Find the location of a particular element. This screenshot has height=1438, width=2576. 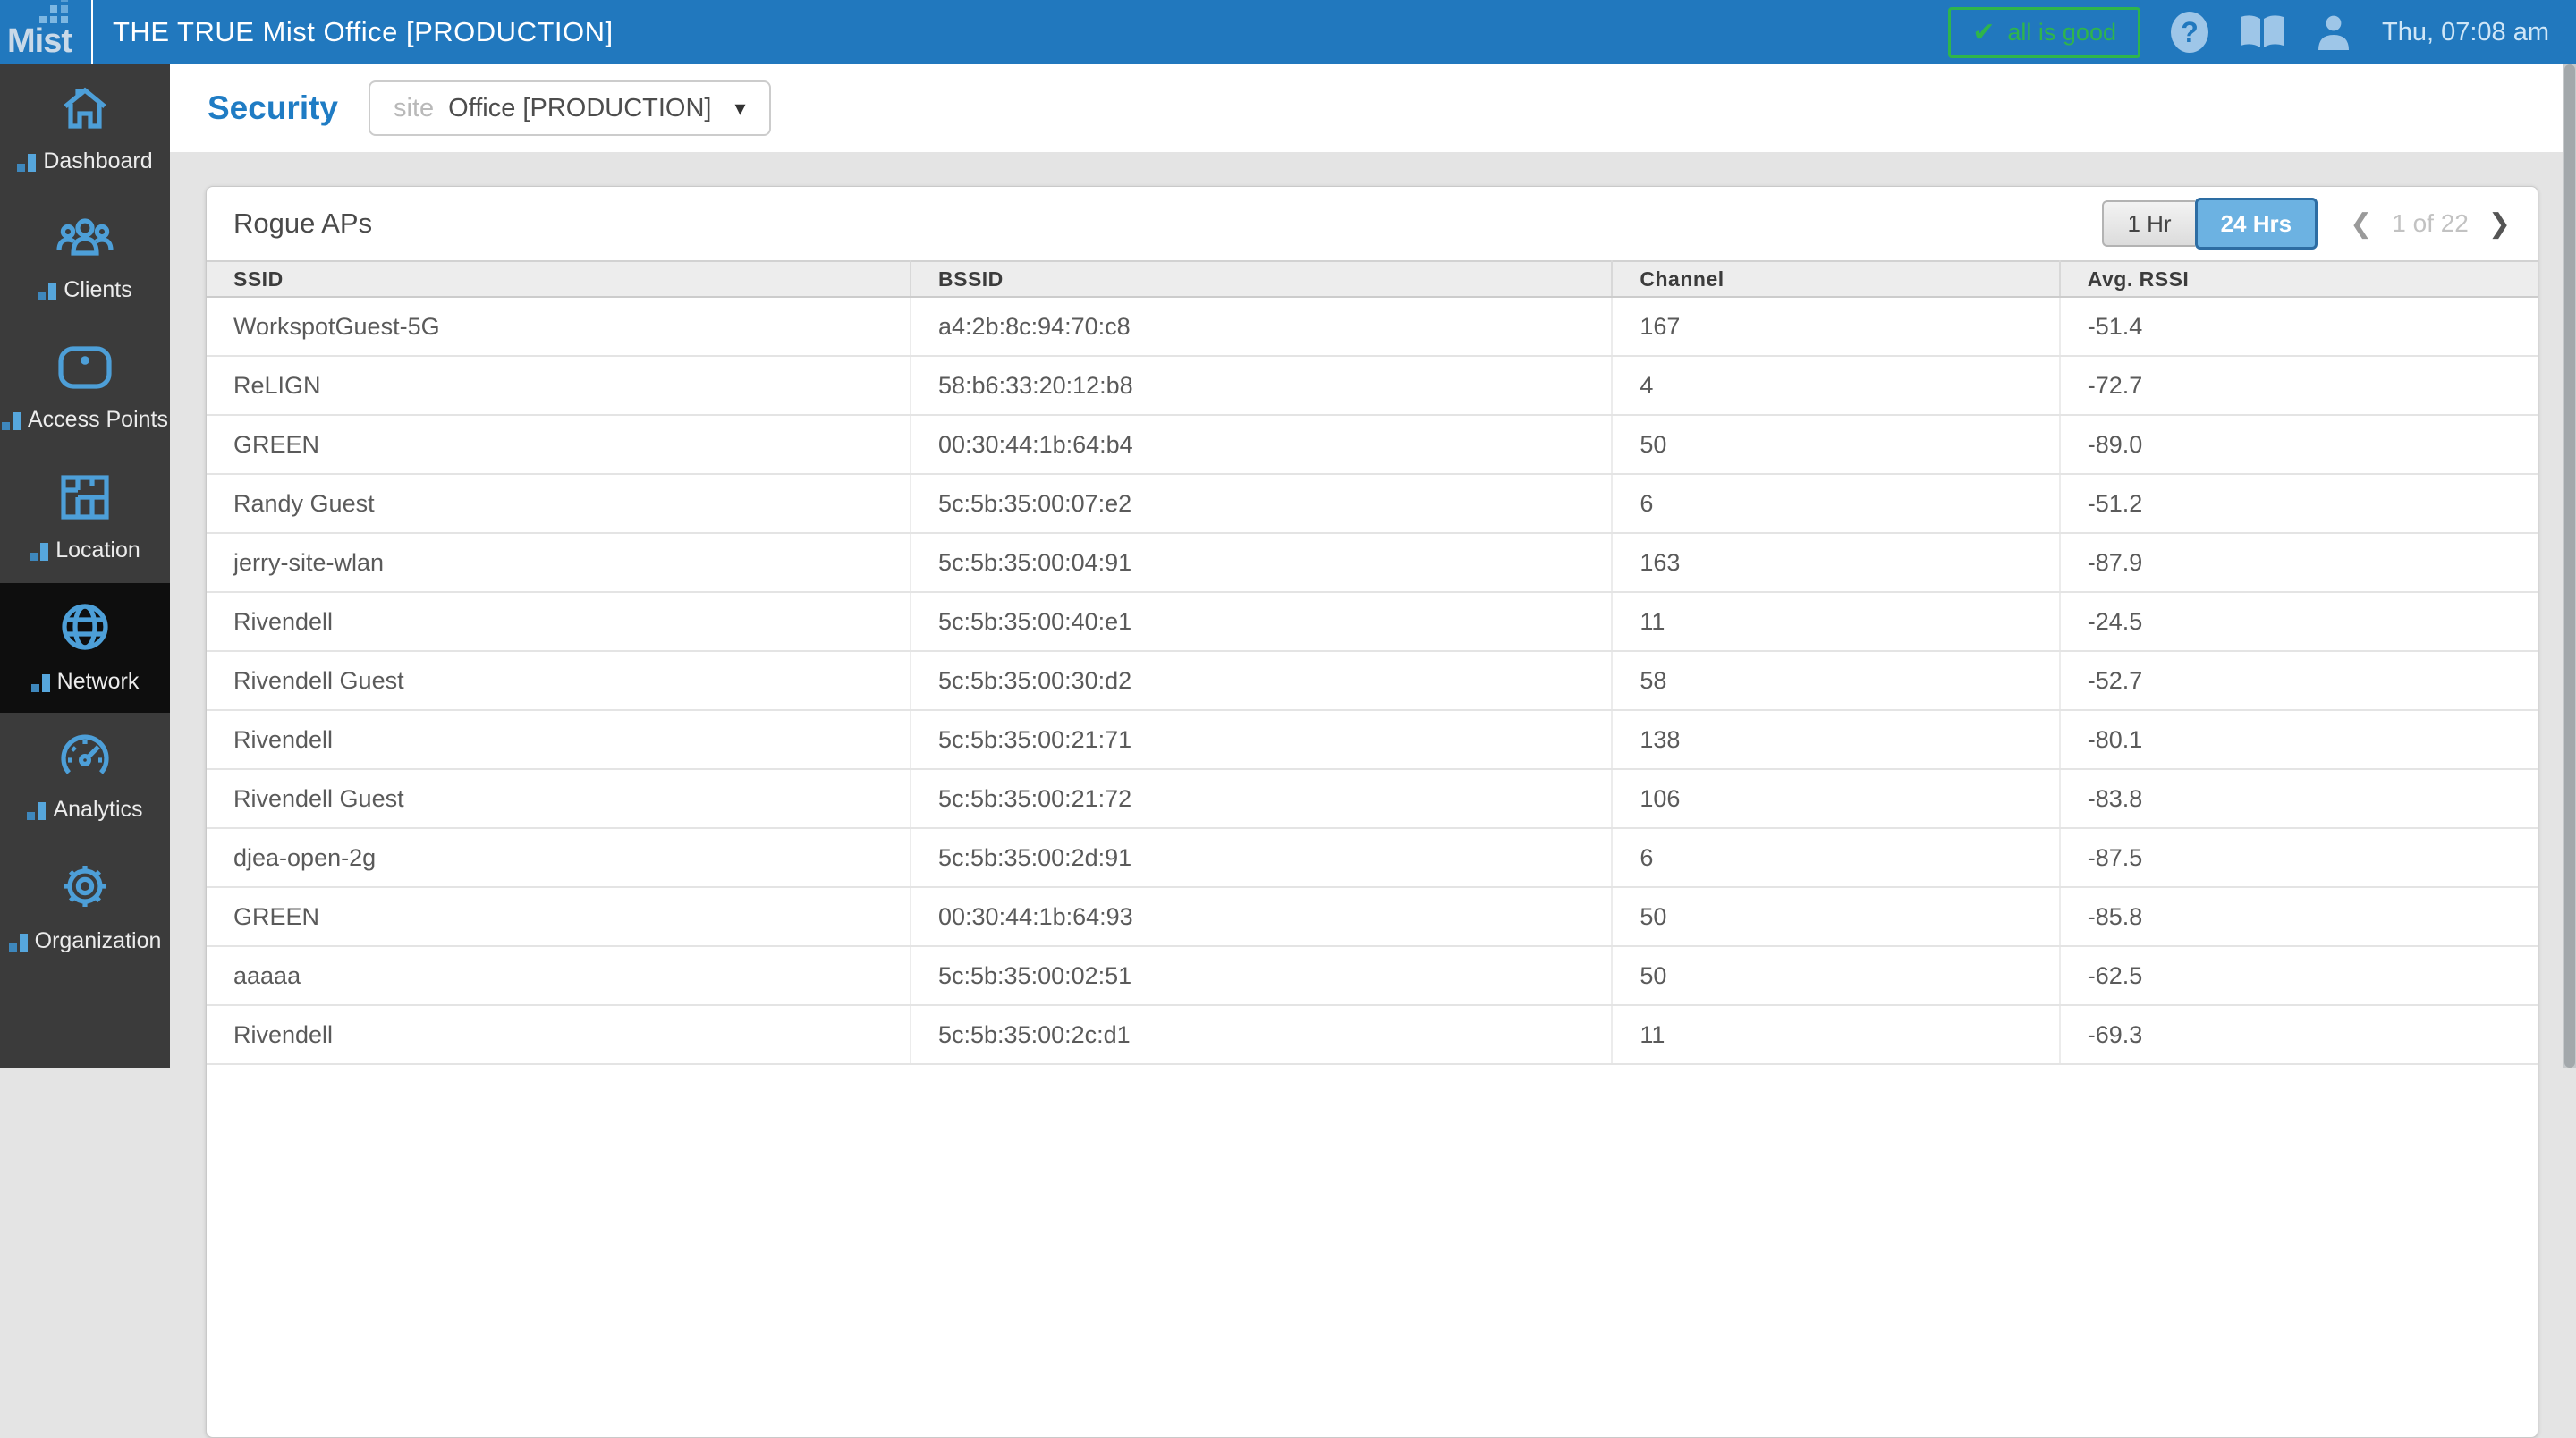

bssid-cell: 00:30:44:1b:64:b4 is located at coordinates (1261, 444).